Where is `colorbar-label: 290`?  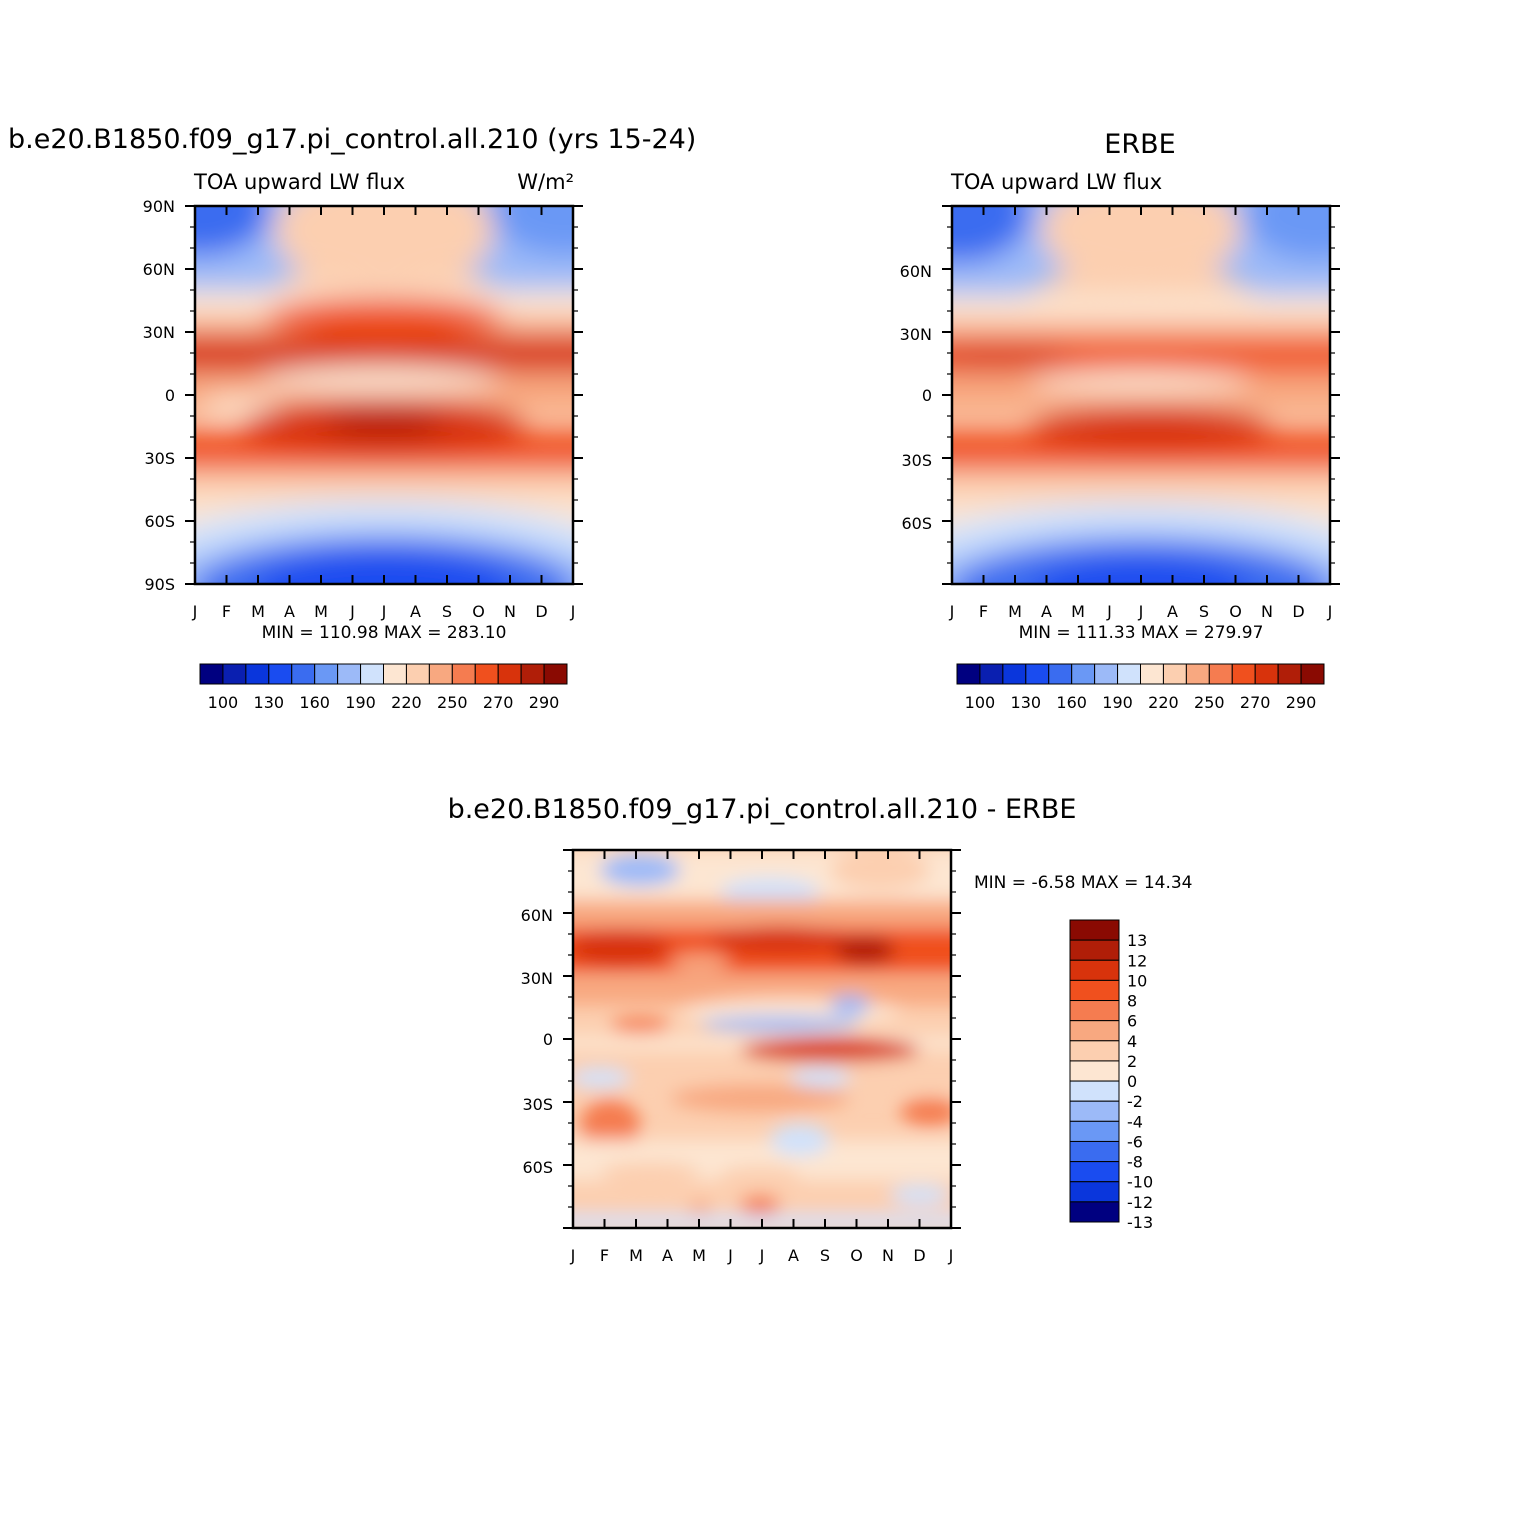 colorbar-label: 290 is located at coordinates (544, 702).